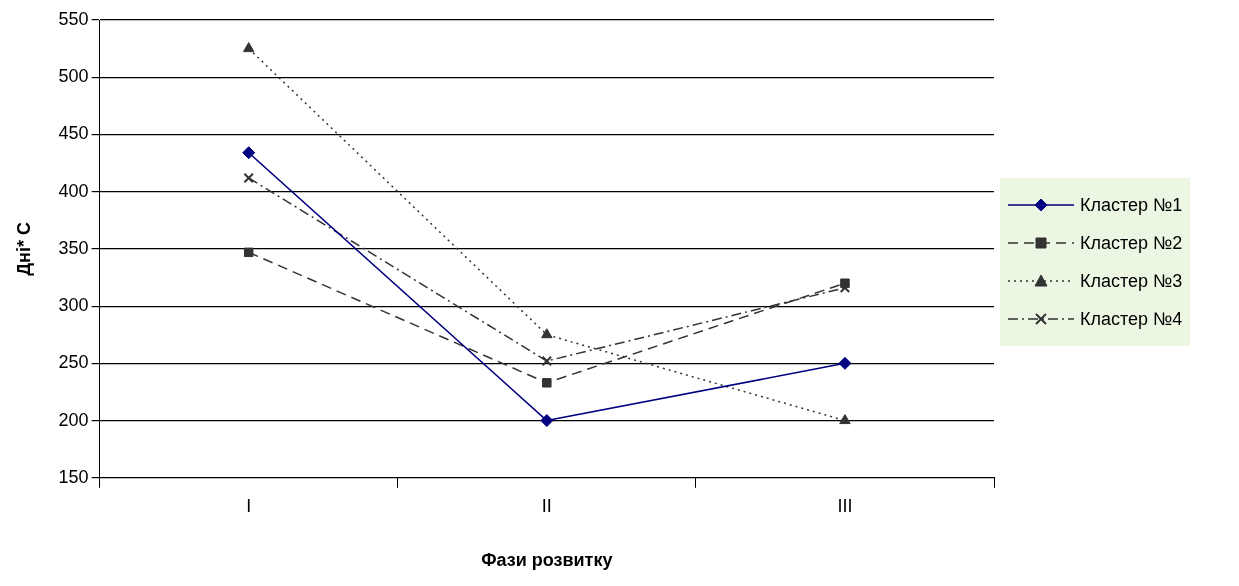  Describe the element at coordinates (547, 560) in the screenshot. I see `x-axis-title: Фази розвитку` at that location.